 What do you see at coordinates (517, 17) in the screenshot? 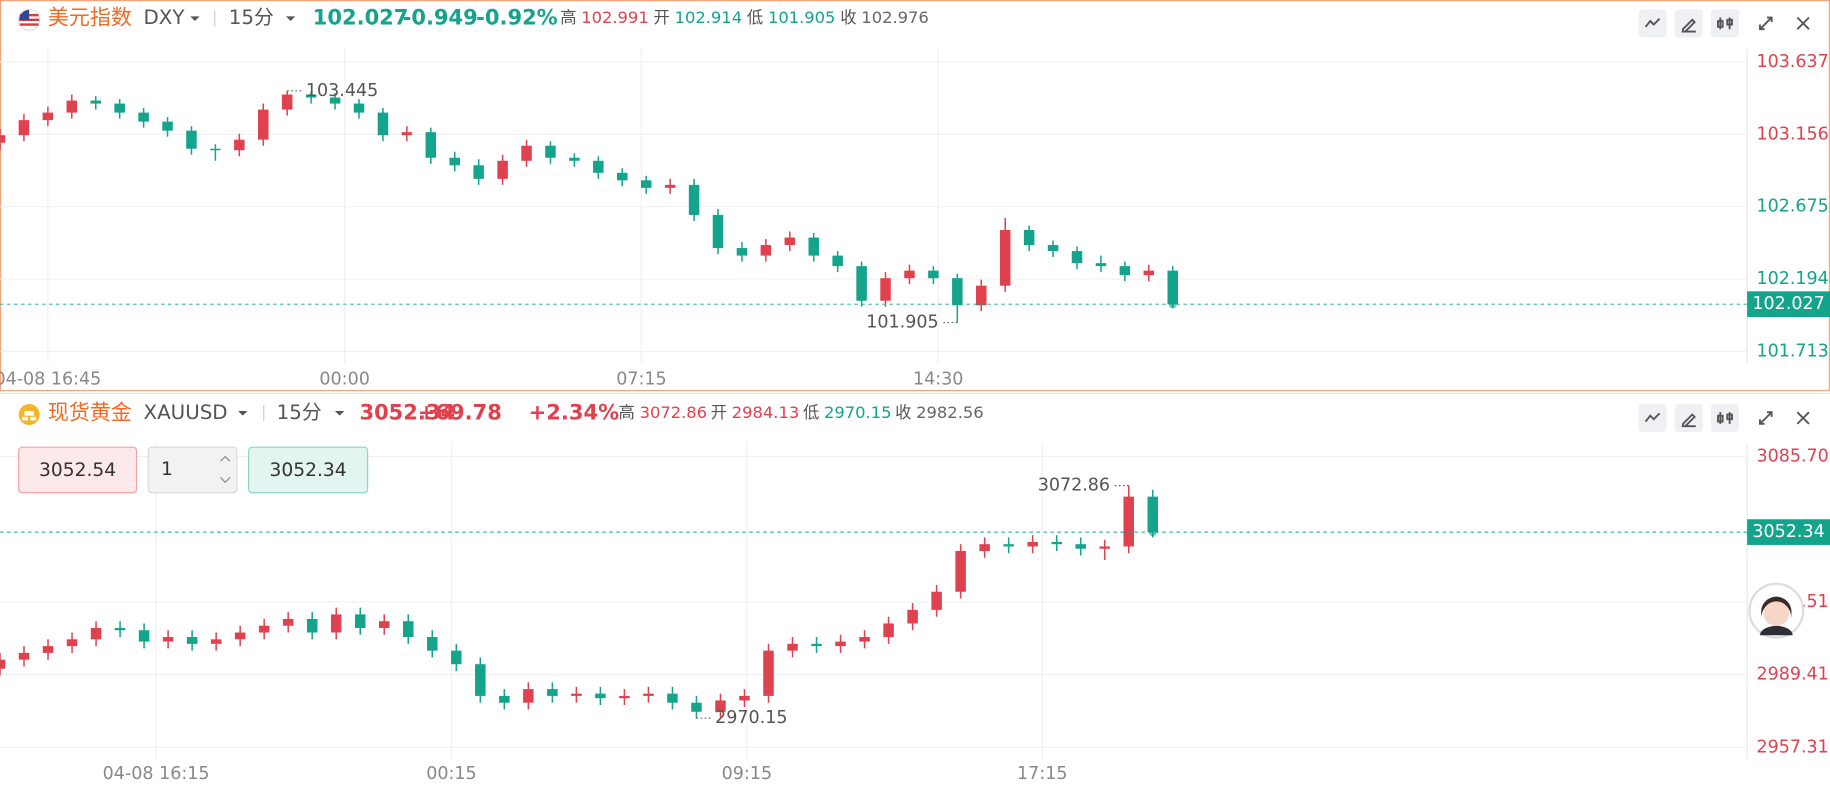
I see `change-percent: -0.92%` at bounding box center [517, 17].